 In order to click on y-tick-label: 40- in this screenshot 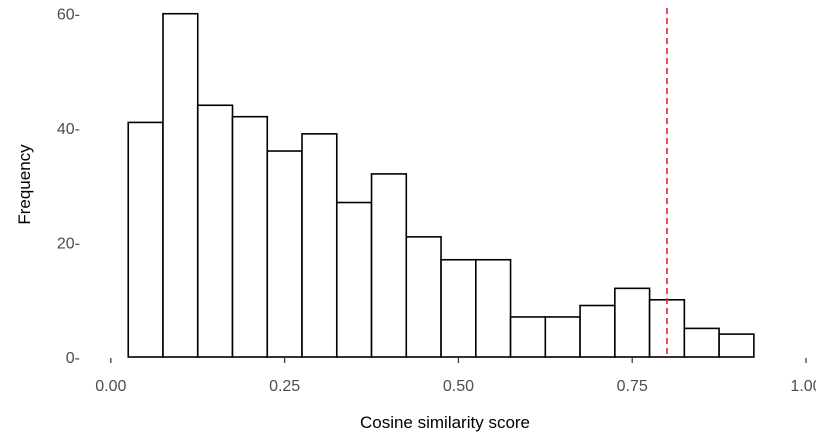, I will do `click(68, 129)`.